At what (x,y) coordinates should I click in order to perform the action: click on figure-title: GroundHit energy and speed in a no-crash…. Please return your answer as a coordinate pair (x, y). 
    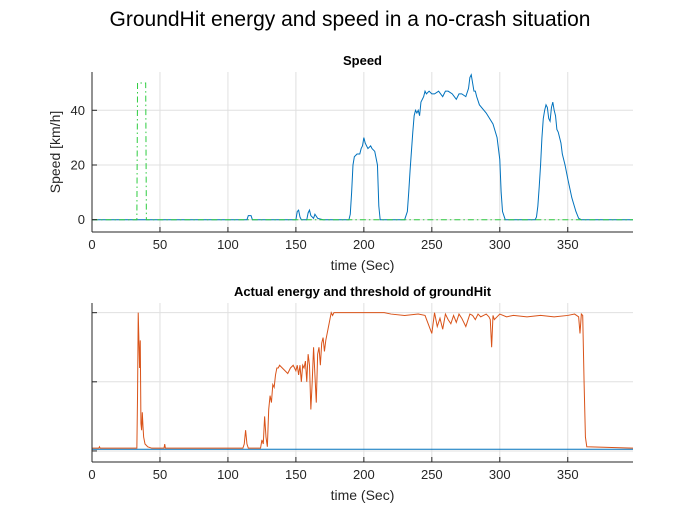
    Looking at the image, I should click on (350, 19).